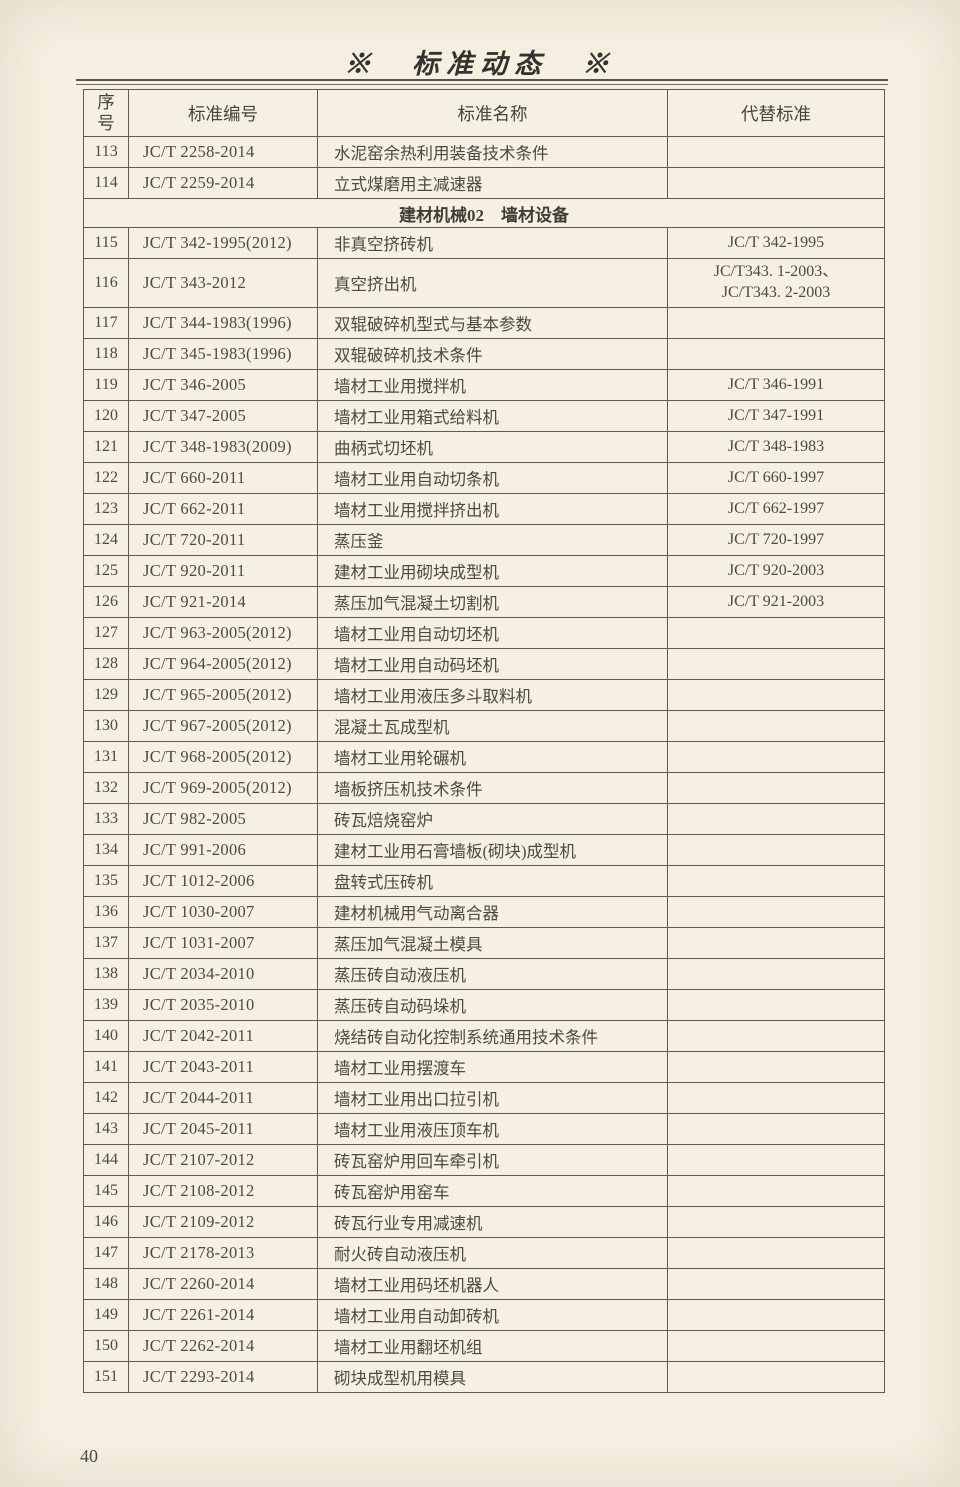 Image resolution: width=960 pixels, height=1487 pixels. I want to click on cell-no: 134, so click(106, 850).